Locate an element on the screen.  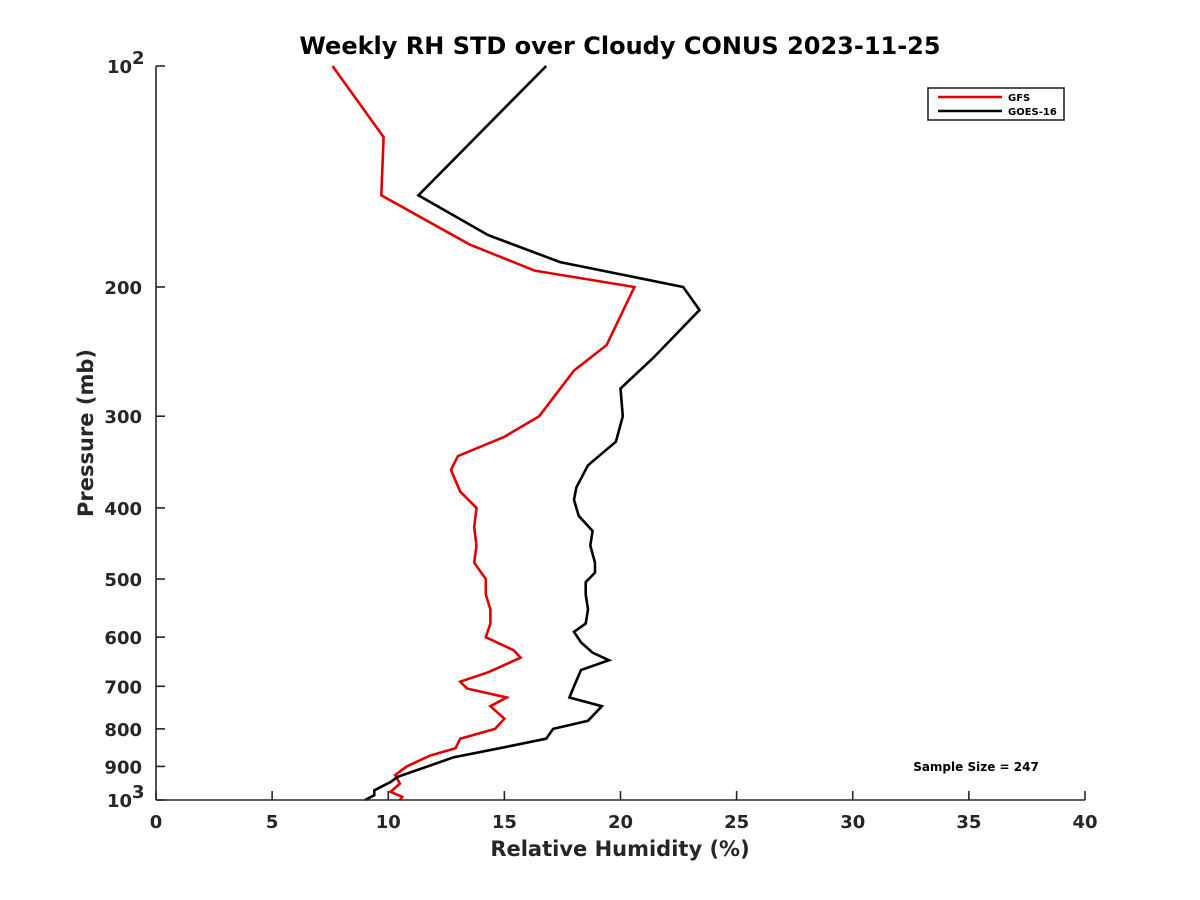
y-tick-label-exponent: 3 is located at coordinates (138, 792).